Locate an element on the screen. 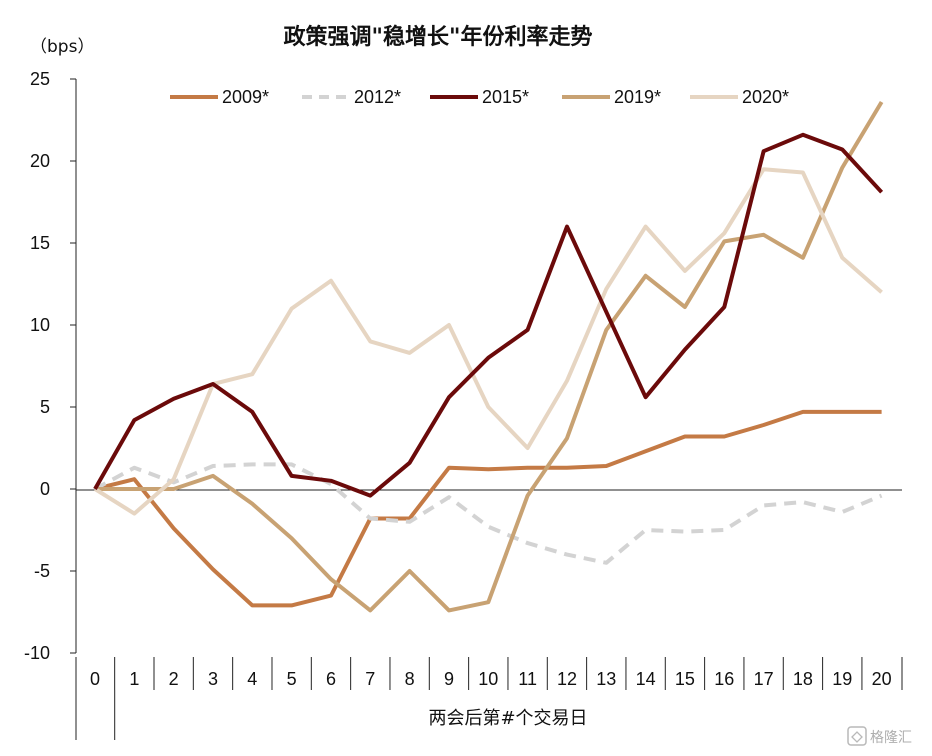  x-tick-label: 0 is located at coordinates (95, 679).